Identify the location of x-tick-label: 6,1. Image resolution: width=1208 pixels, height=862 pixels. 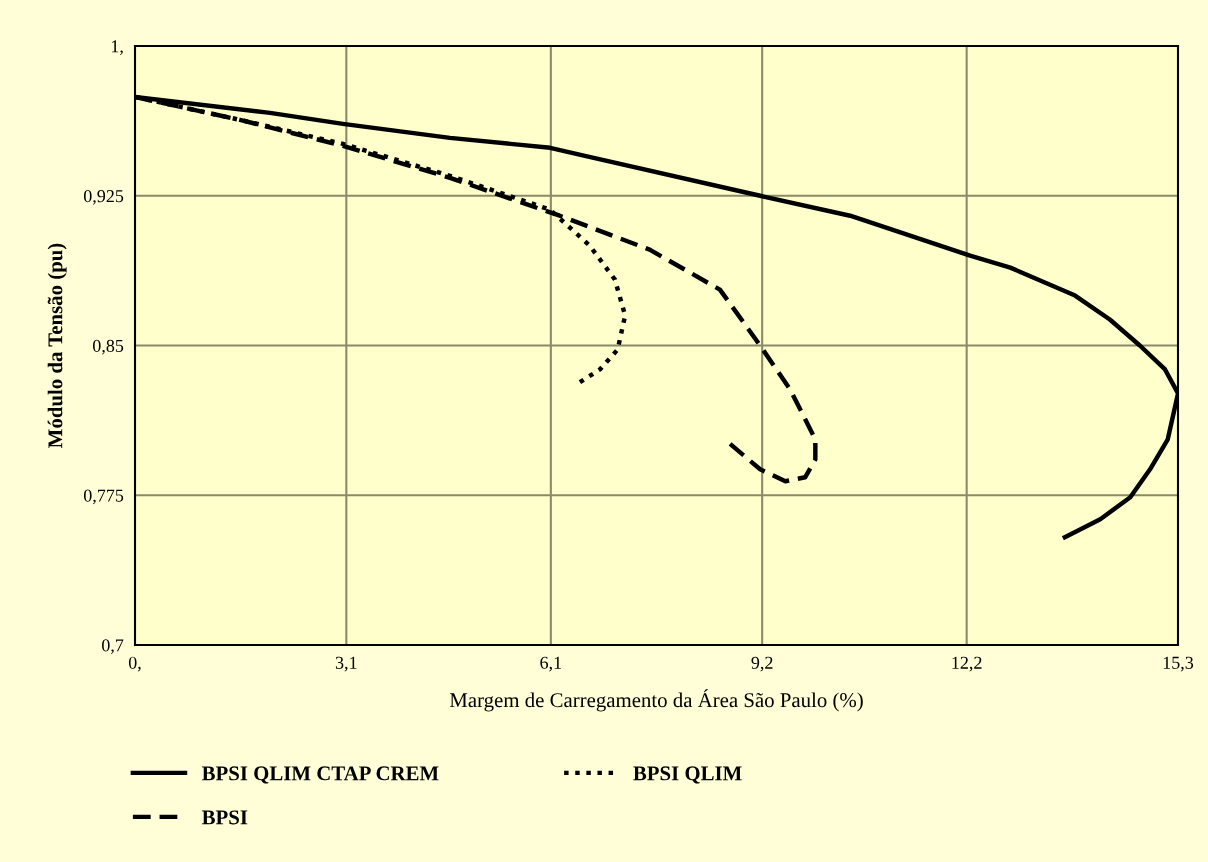
(551, 664).